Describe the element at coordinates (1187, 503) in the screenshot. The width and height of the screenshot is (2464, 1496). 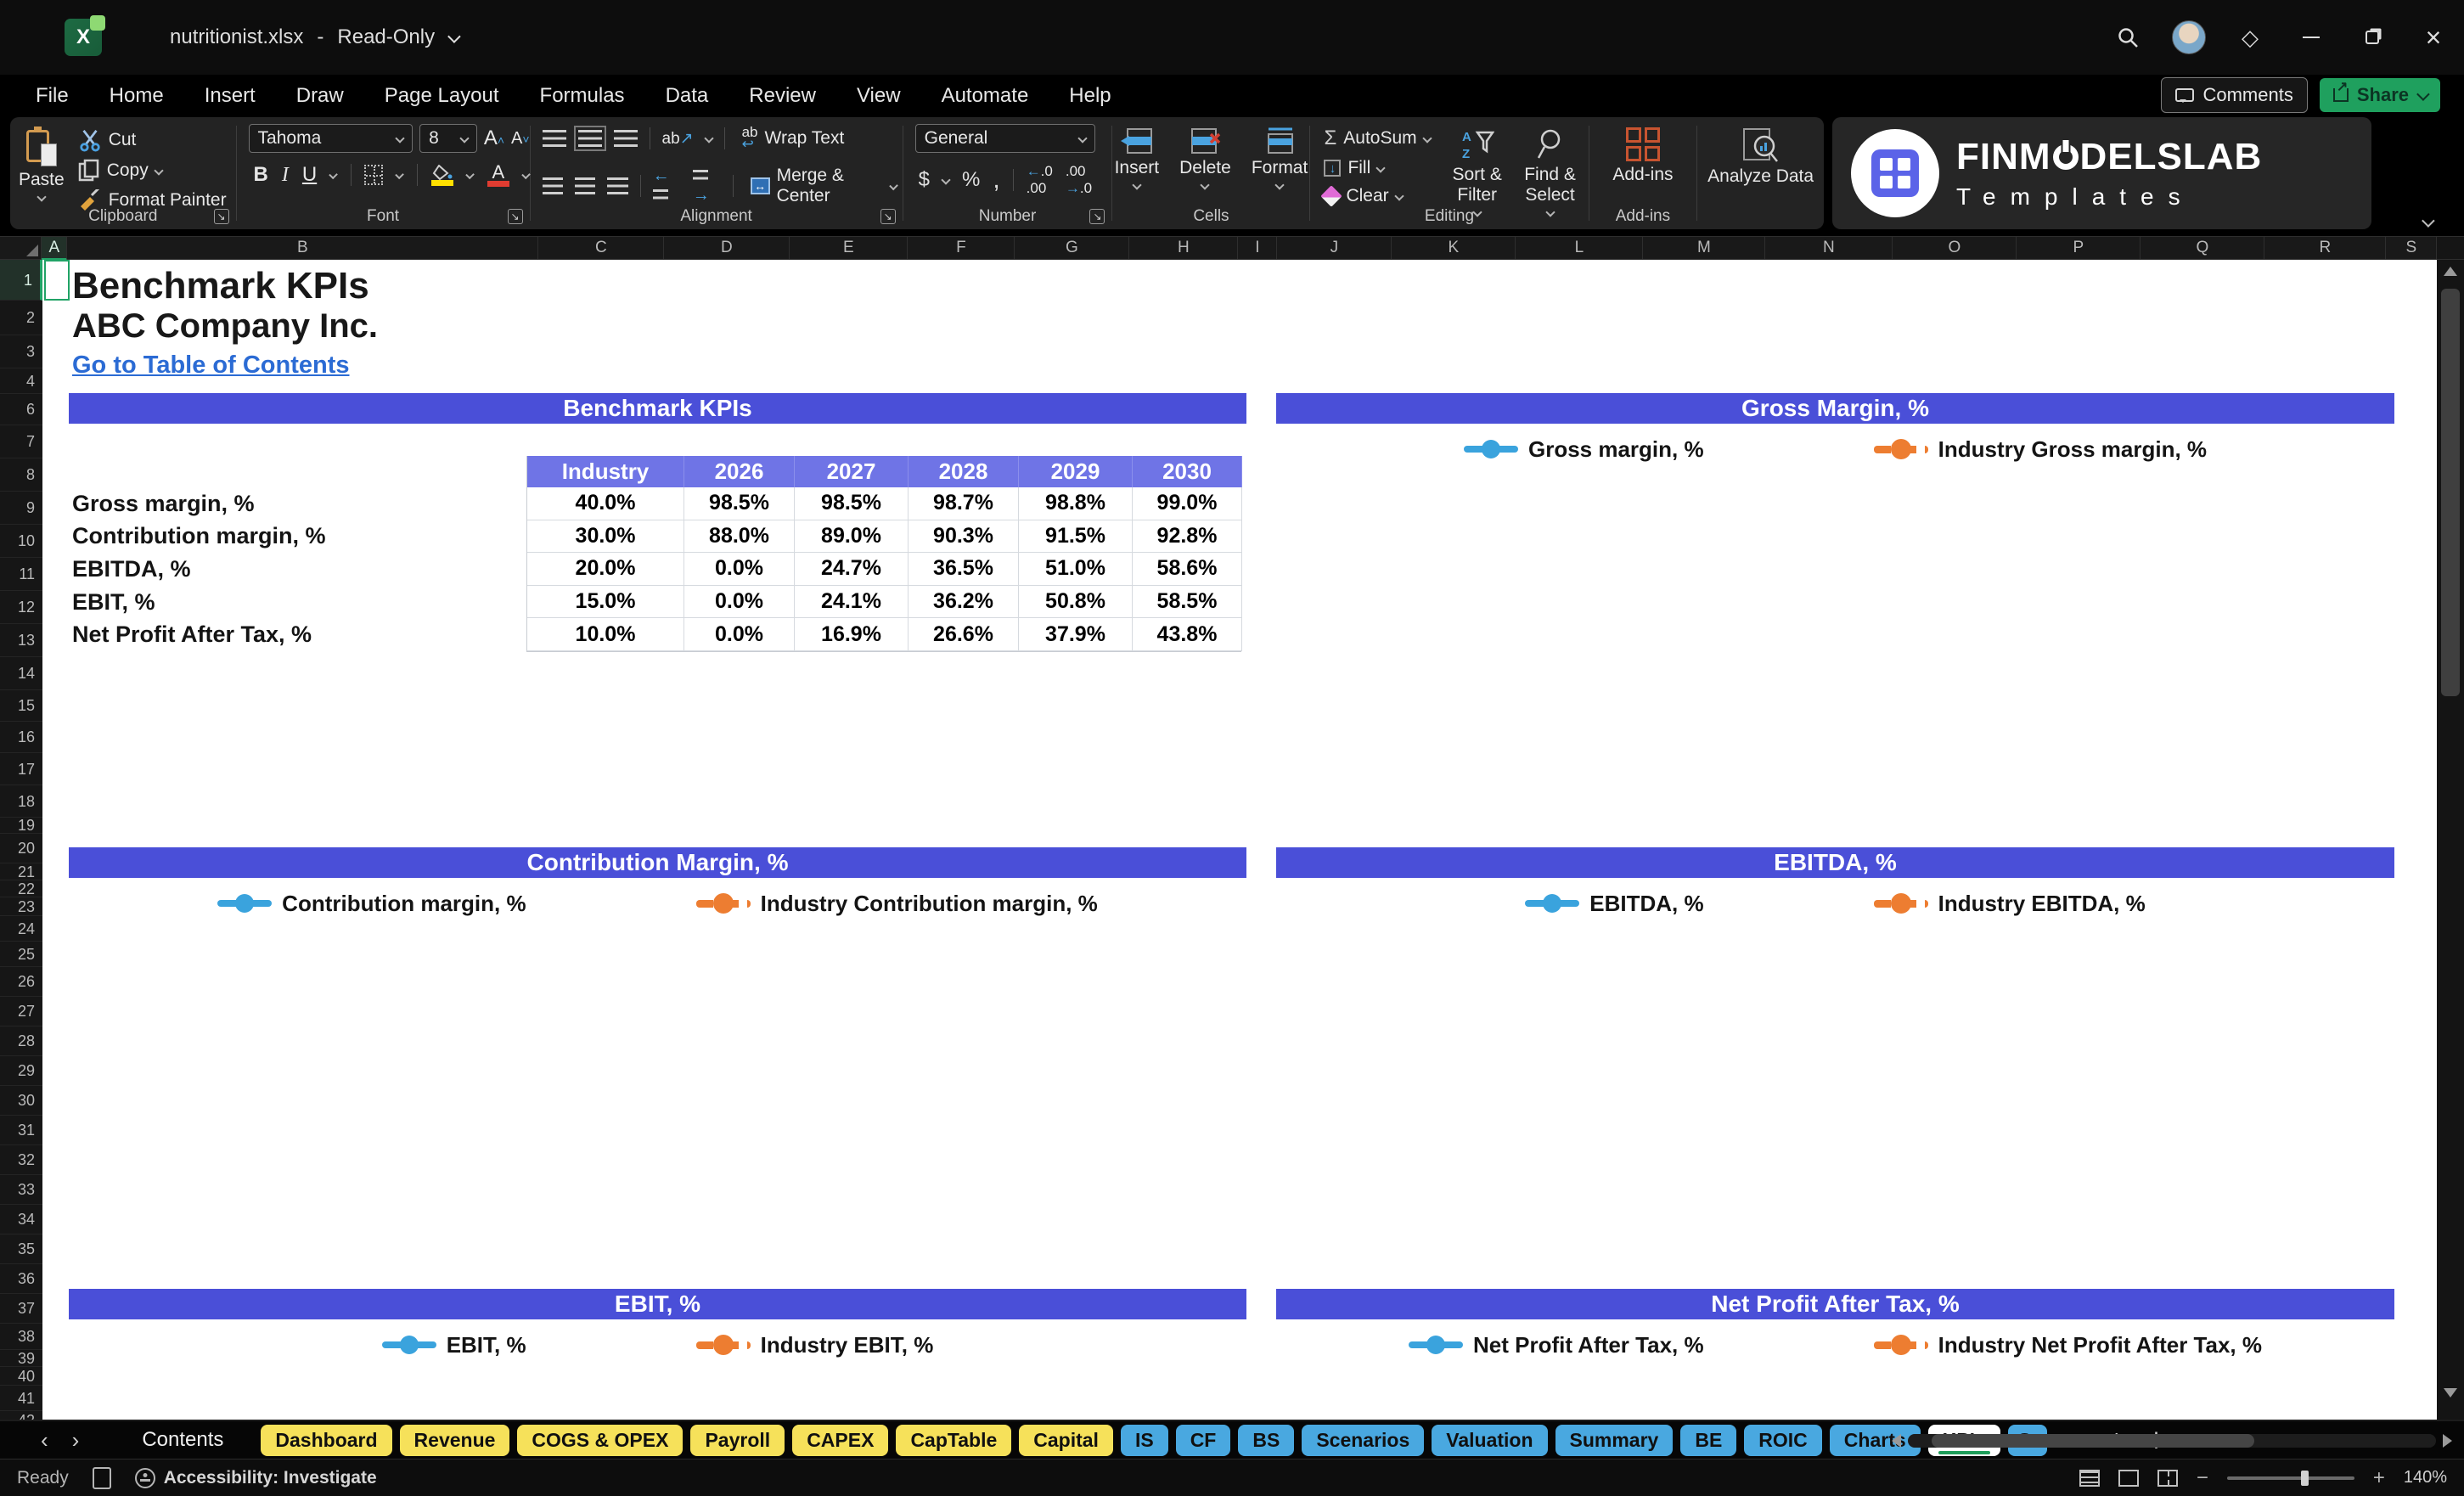
I see `kpi-cell: 99.0%` at that location.